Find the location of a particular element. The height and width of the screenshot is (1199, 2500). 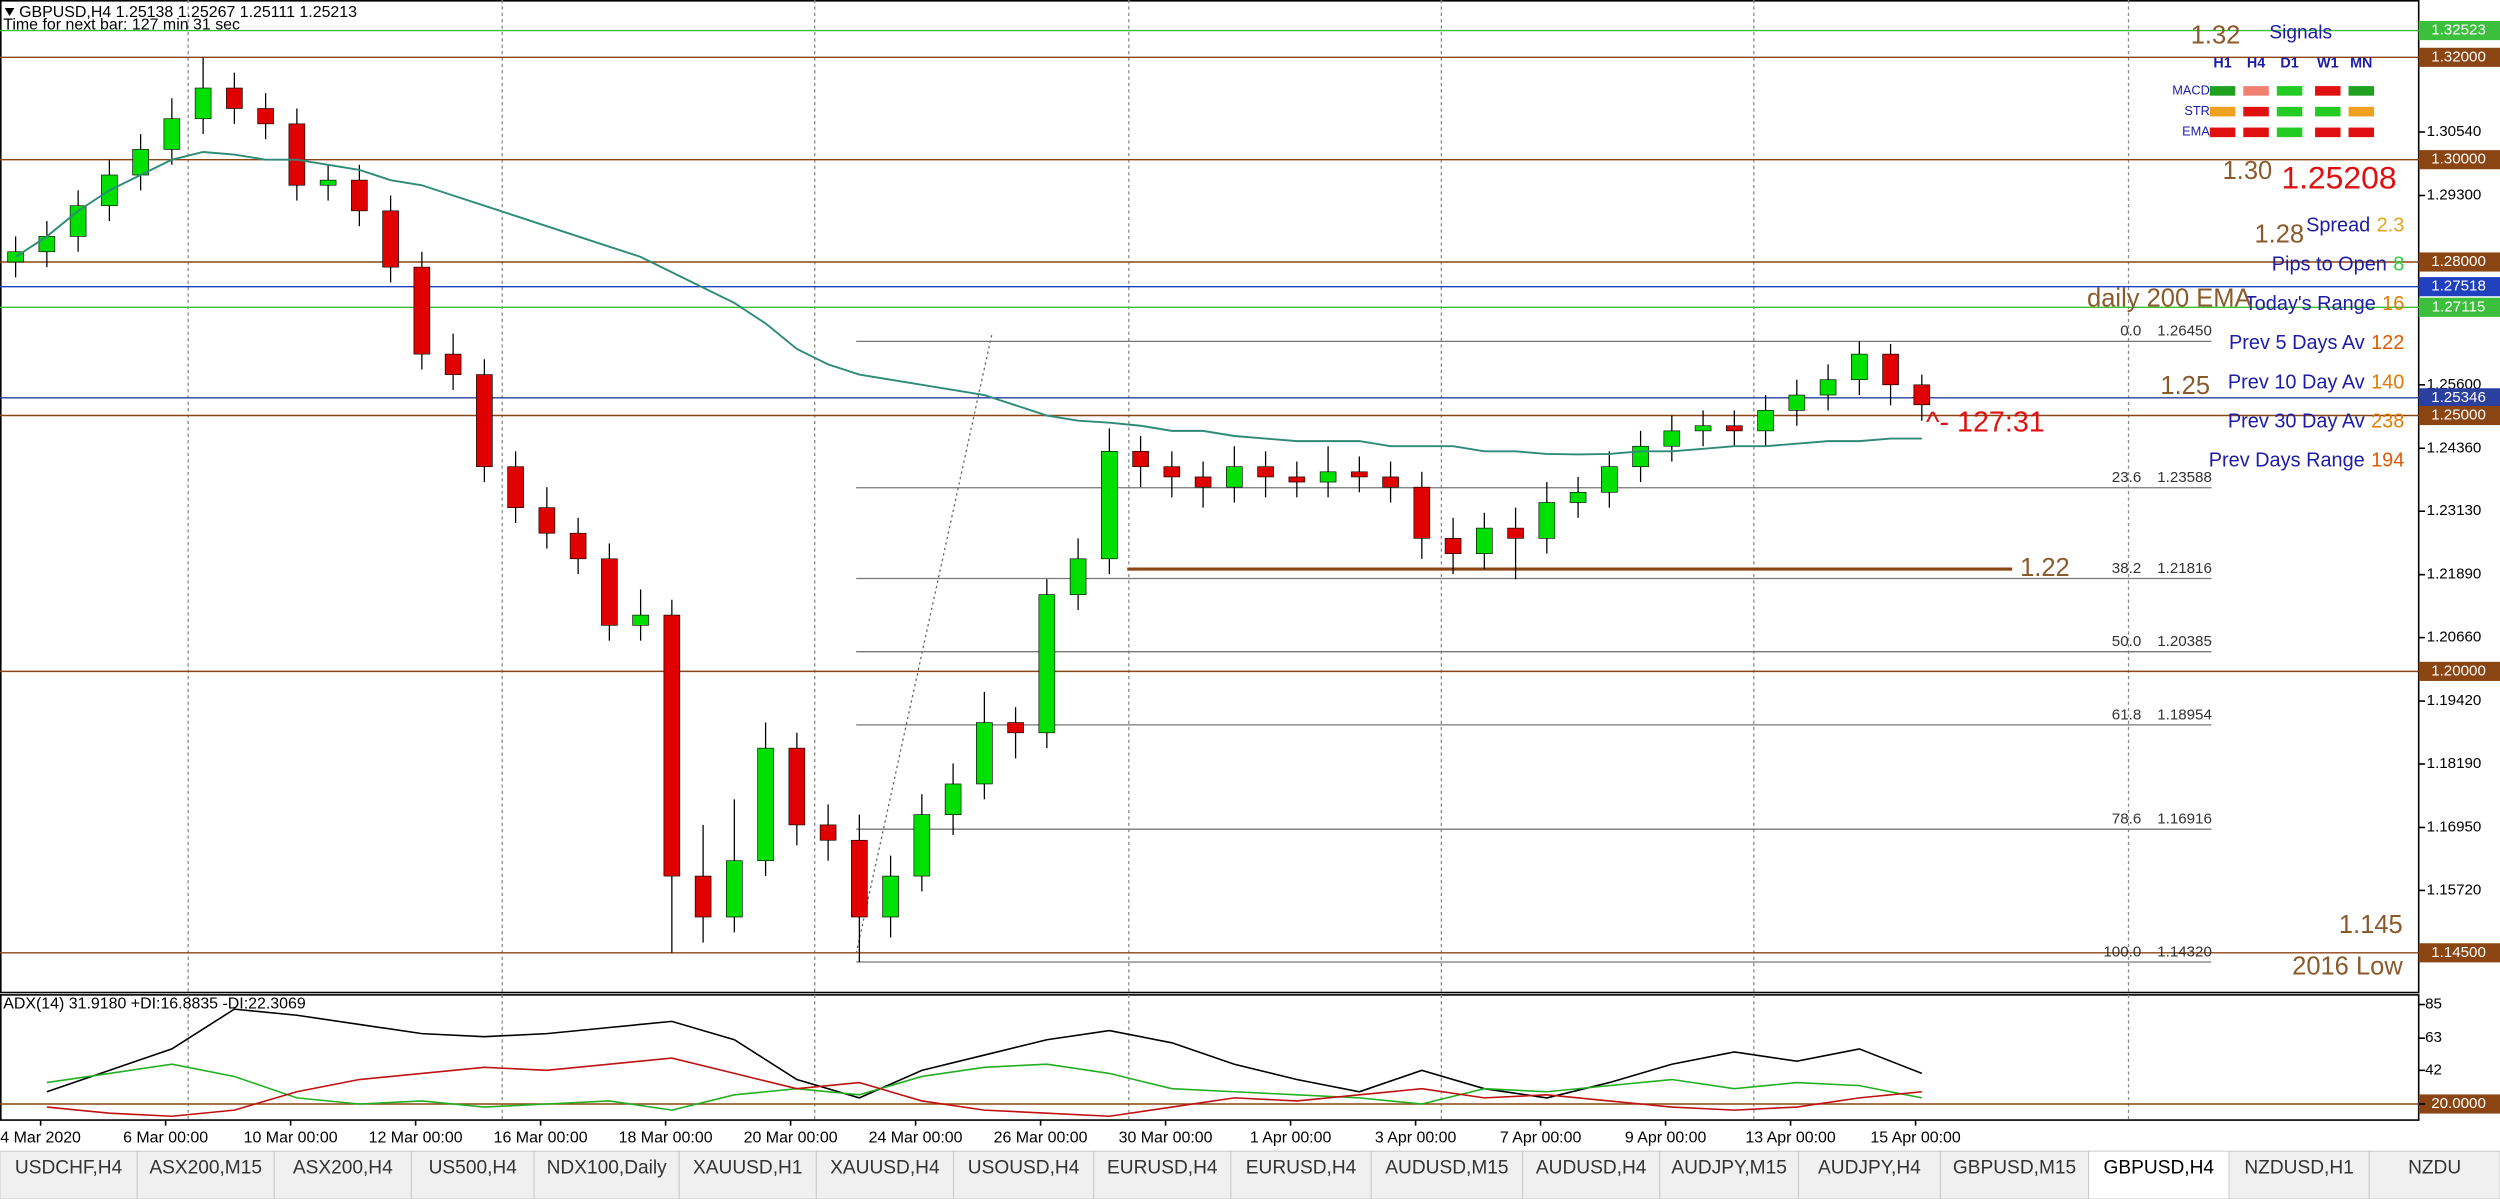

x-tick-label: 16 Mar 00:00 is located at coordinates (541, 1138).